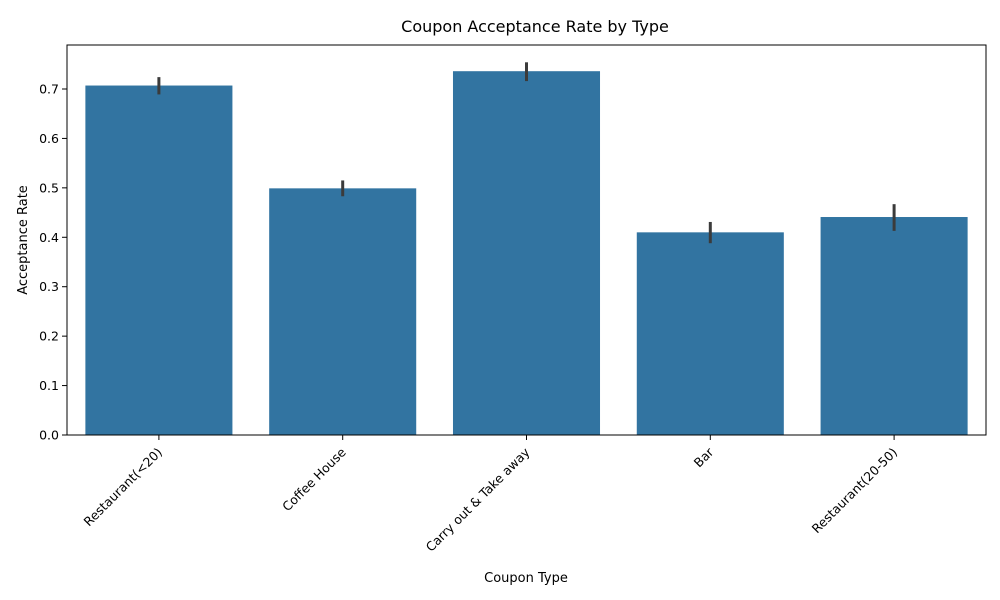  Describe the element at coordinates (314, 479) in the screenshot. I see `x-tick-label-1: Coffee House` at that location.